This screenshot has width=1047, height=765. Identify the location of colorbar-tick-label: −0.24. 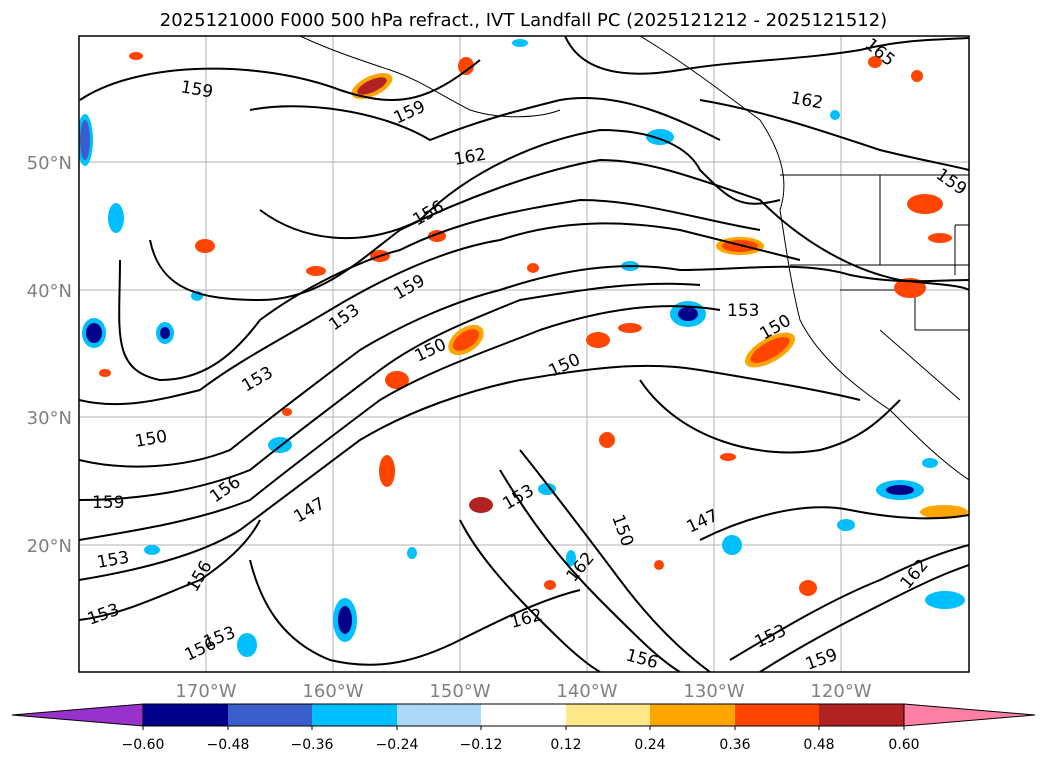
(397, 745).